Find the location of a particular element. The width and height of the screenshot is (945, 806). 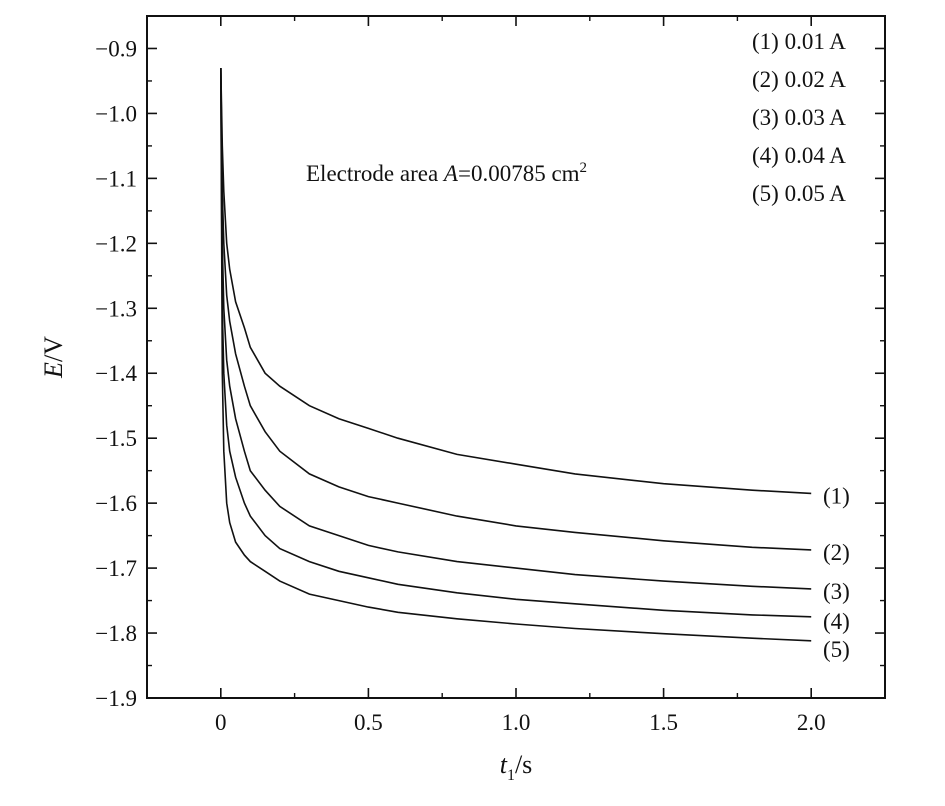

y-tick-label-1: −1.0 is located at coordinates (116, 113).